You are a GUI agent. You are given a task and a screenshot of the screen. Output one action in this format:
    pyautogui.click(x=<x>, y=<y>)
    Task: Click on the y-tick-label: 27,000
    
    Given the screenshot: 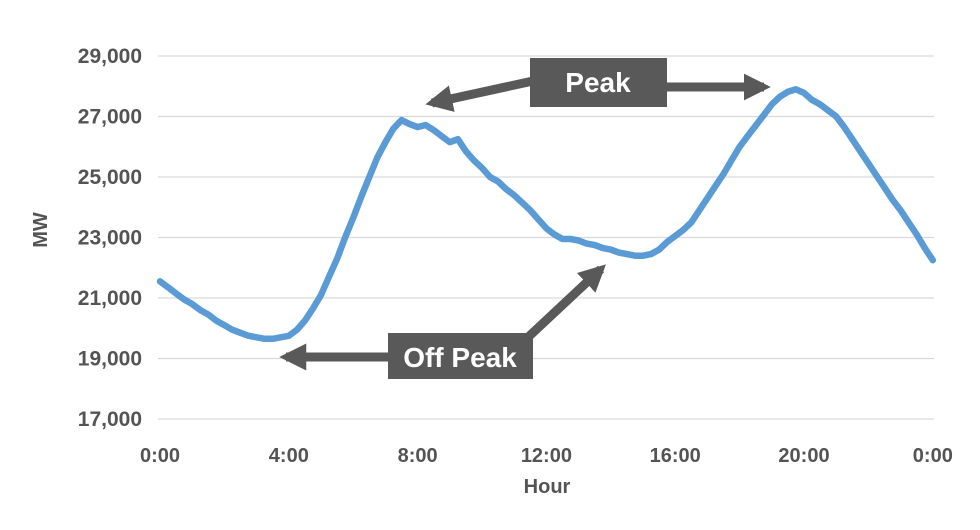 What is the action you would take?
    pyautogui.click(x=110, y=117)
    